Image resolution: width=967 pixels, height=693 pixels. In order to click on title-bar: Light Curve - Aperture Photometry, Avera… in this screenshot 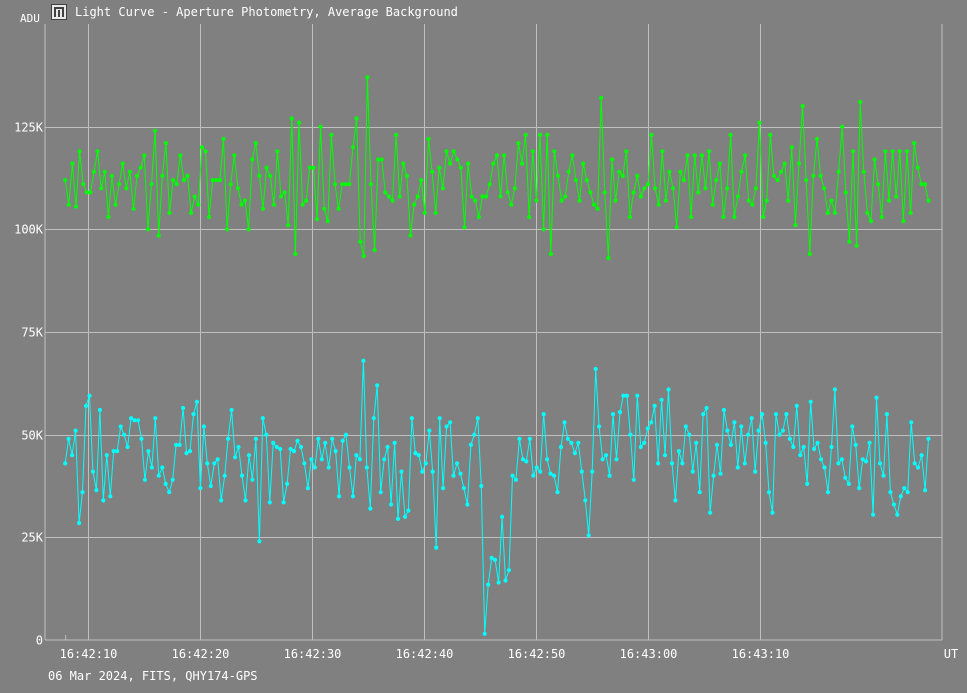, I will do `click(483, 12)`.